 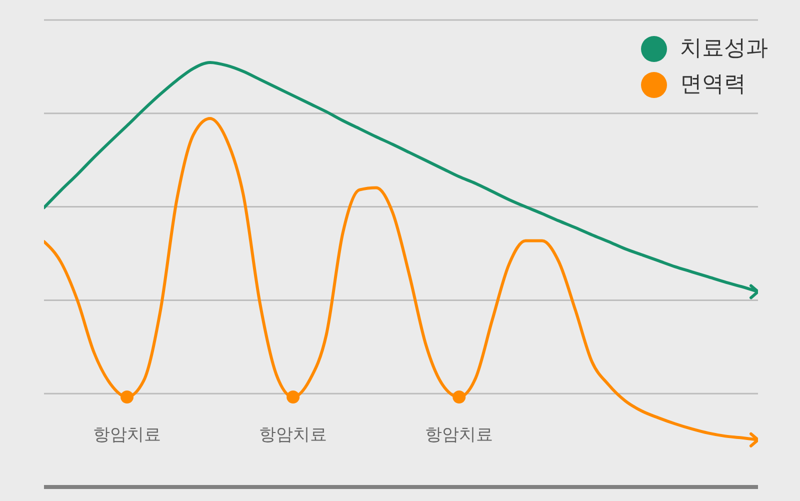 What do you see at coordinates (724, 49) in the screenshot?
I see `legend-label: 치료성과` at bounding box center [724, 49].